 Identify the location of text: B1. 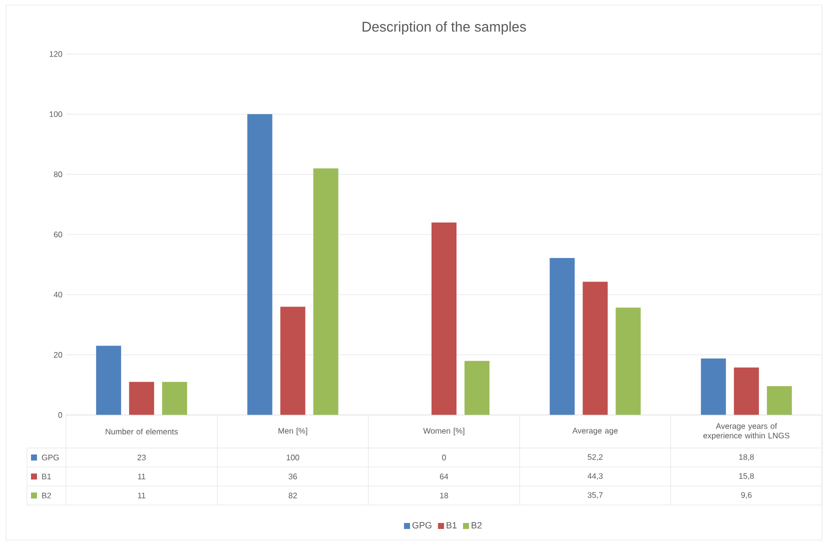
(451, 525).